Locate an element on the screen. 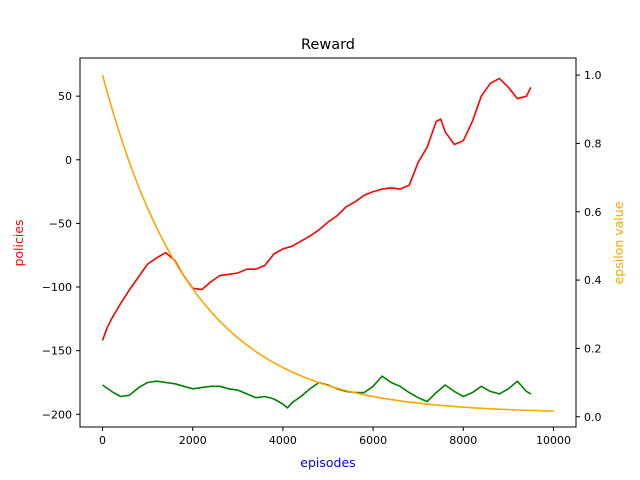  chart-title: Reward is located at coordinates (328, 45).